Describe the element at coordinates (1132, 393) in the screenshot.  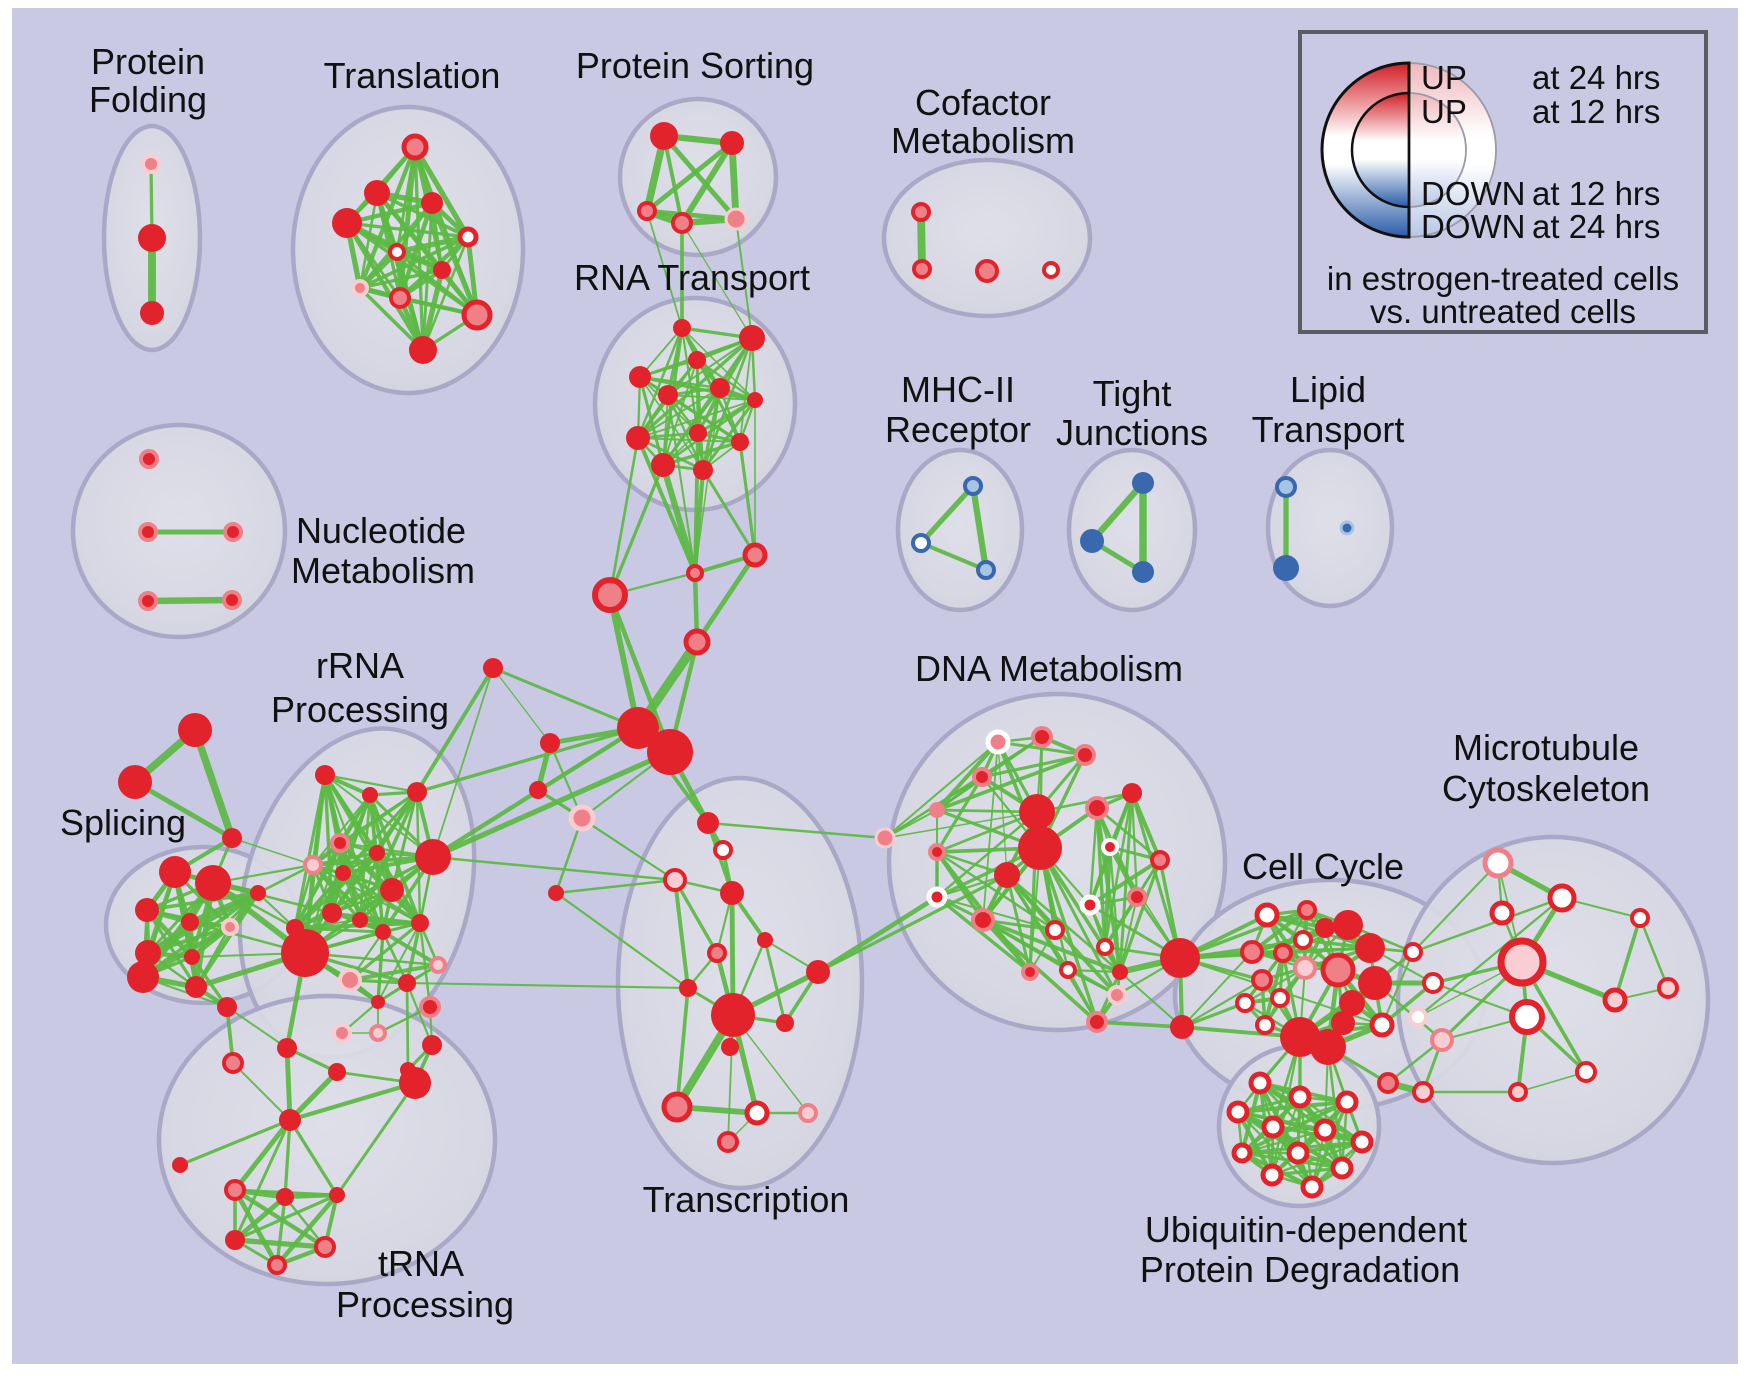
I see `cluster-label-tight-junctions: Tight` at that location.